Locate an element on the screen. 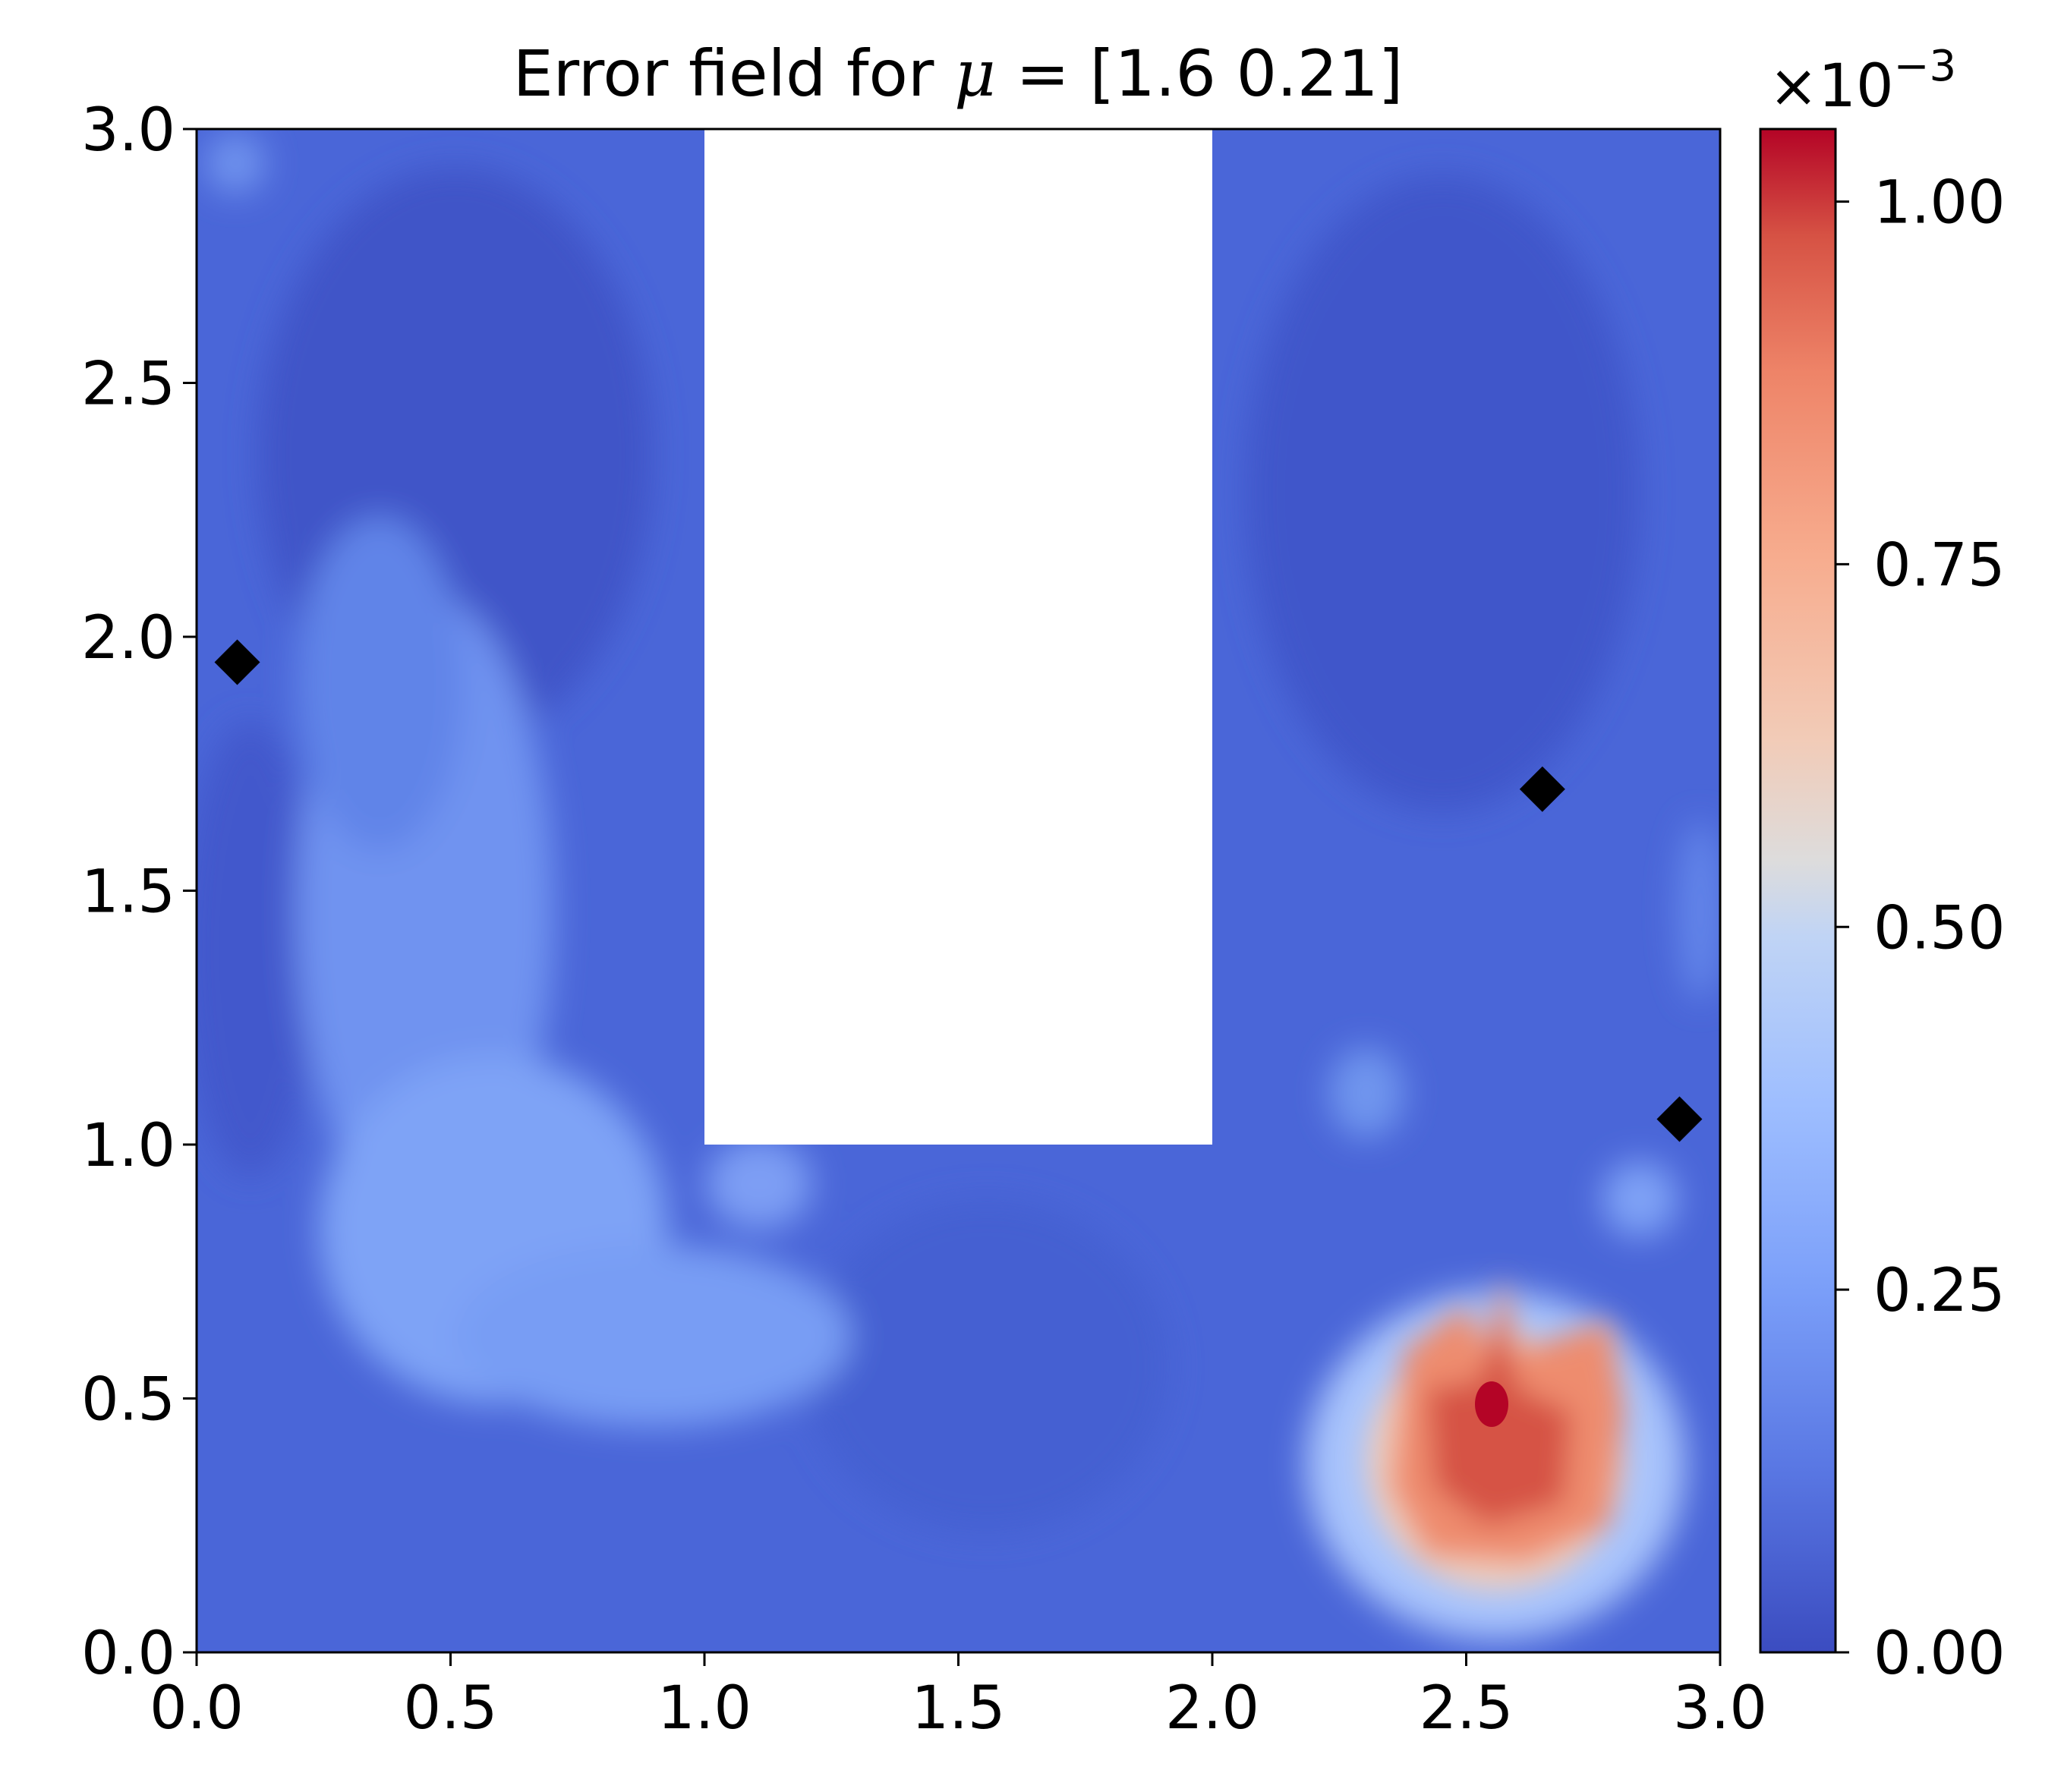  colorbar-multiplier: ×10⁻³ is located at coordinates (1863, 81).